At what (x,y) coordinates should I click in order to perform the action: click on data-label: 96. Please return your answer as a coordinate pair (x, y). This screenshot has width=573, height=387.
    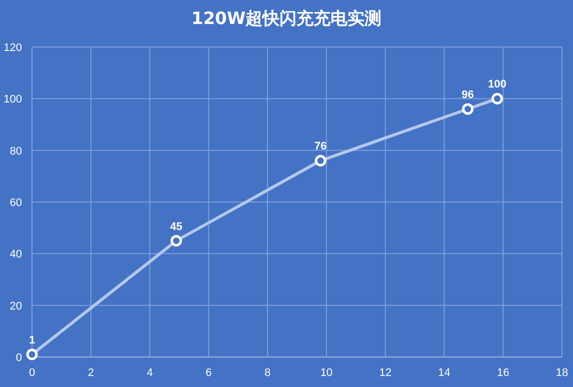
    Looking at the image, I should click on (468, 95).